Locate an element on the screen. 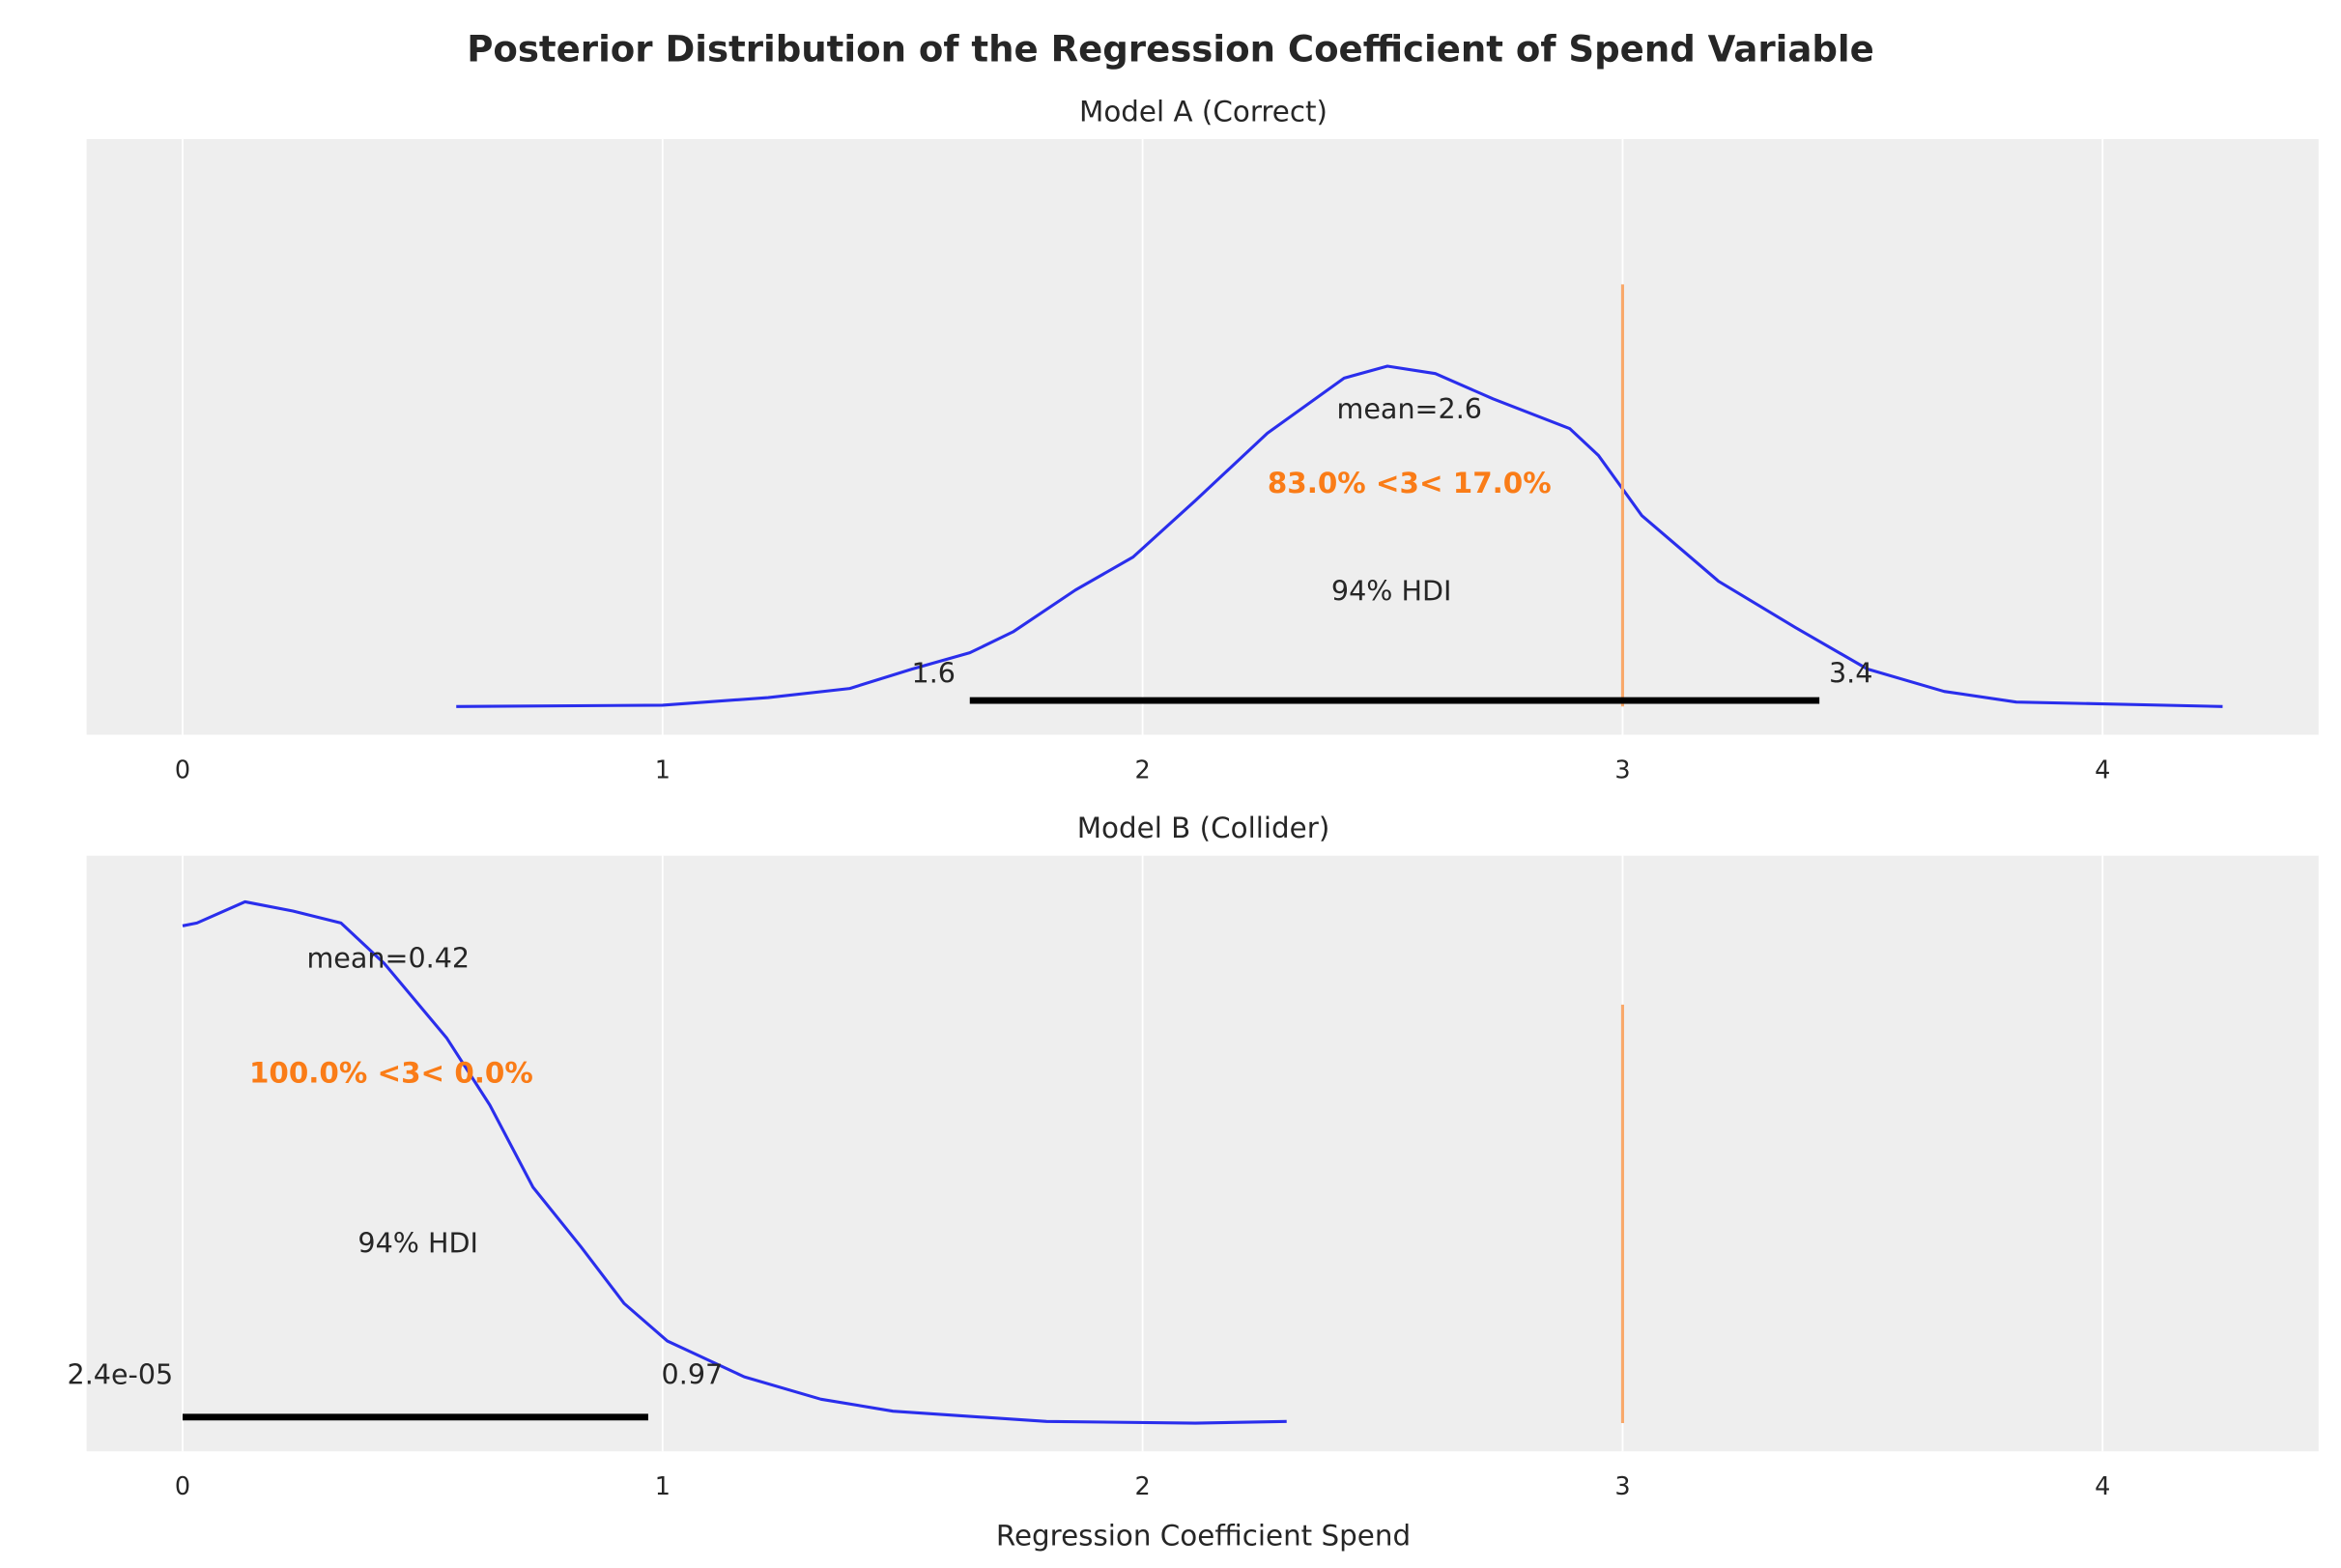  panel-title: Model A (Correct) is located at coordinates (1203, 111).